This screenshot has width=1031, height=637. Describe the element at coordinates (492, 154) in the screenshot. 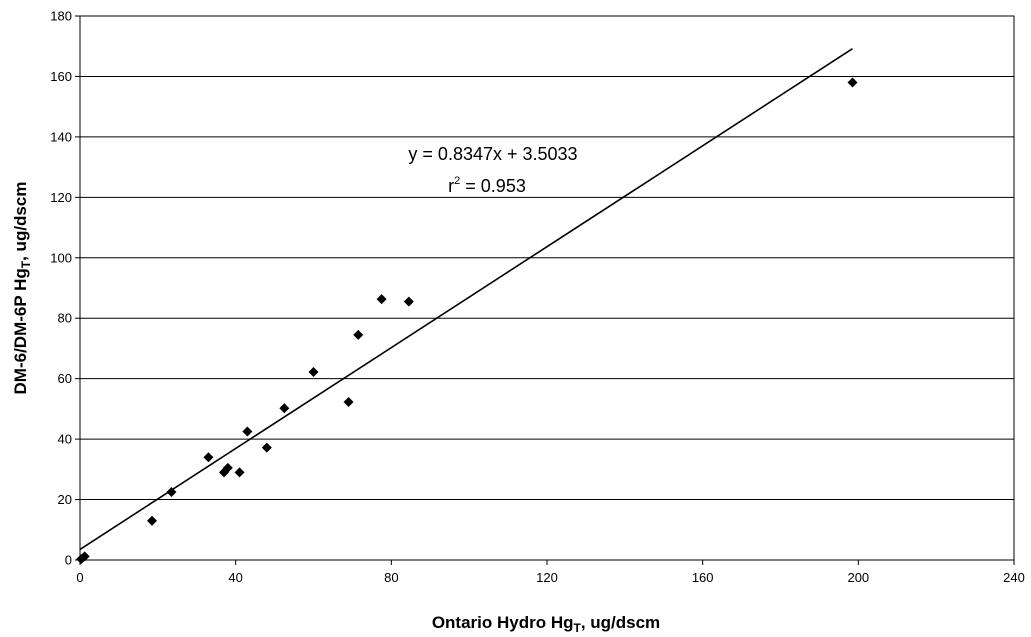

I see `trendline-equation: y = 0.8347x + 3.5033` at that location.